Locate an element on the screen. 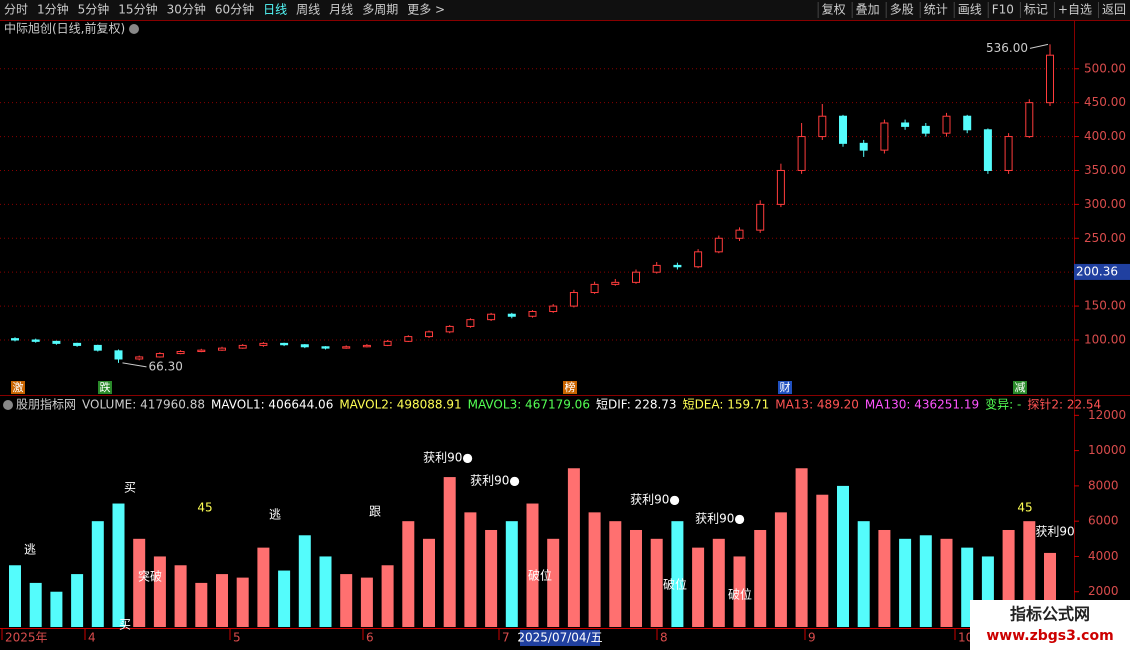 Image resolution: width=1130 pixels, height=650 pixels. legend-entry: 变异: - is located at coordinates (1003, 404).